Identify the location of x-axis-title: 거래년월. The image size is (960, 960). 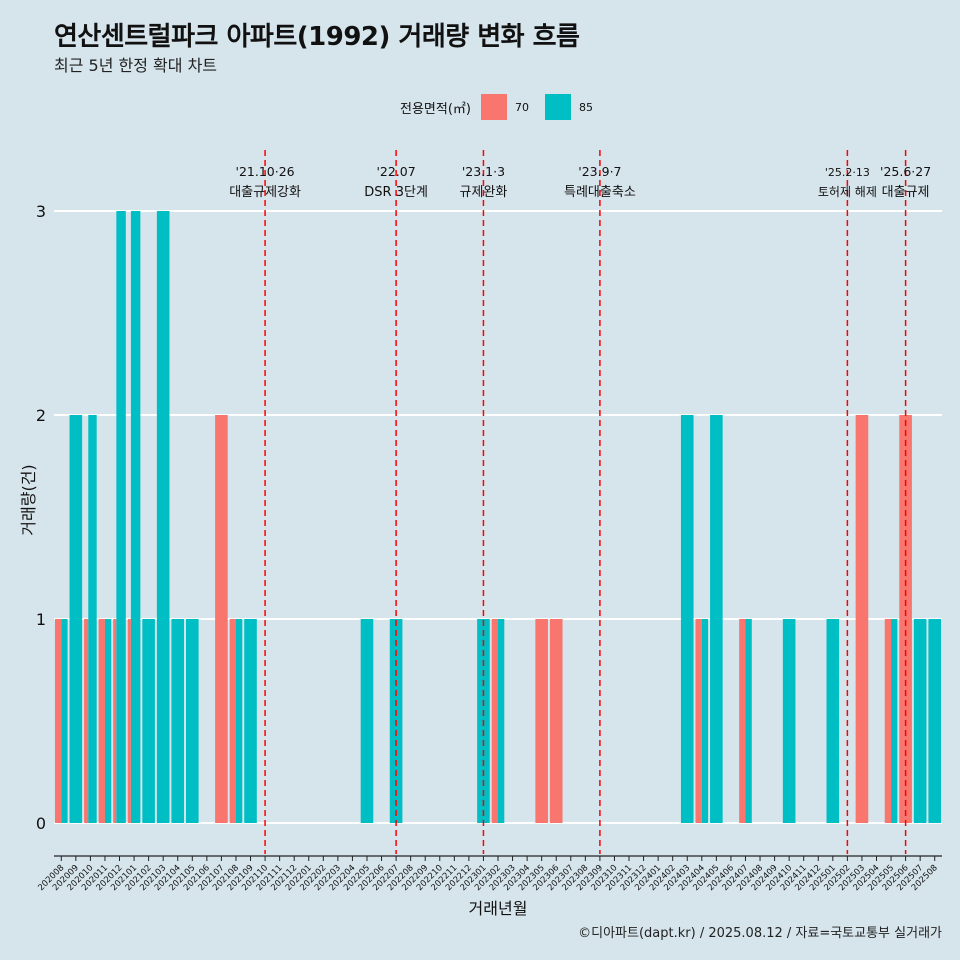
(498, 908).